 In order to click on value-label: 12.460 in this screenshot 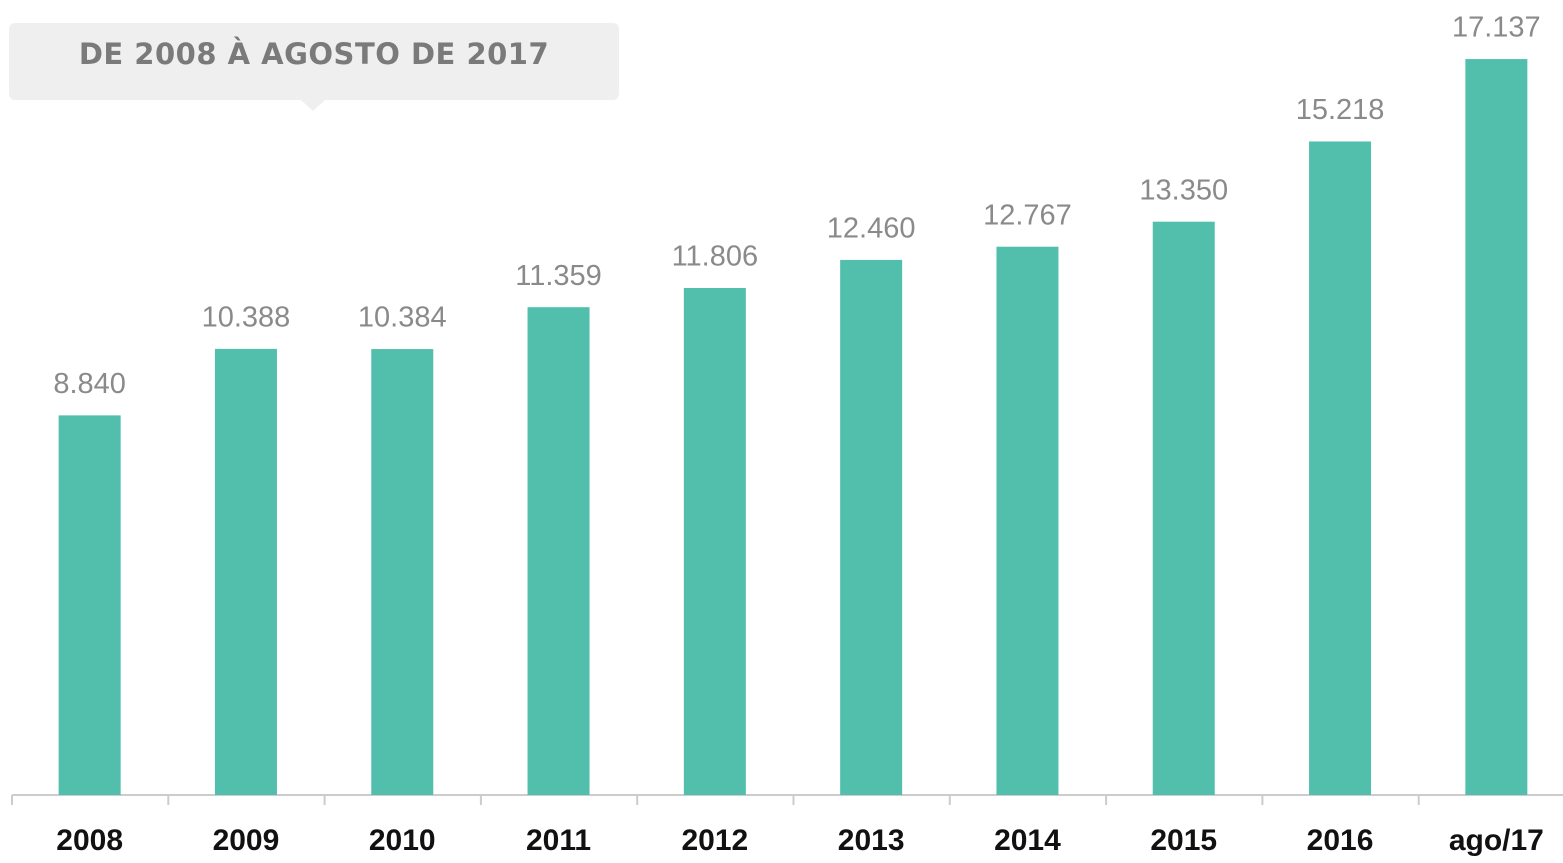, I will do `click(871, 229)`.